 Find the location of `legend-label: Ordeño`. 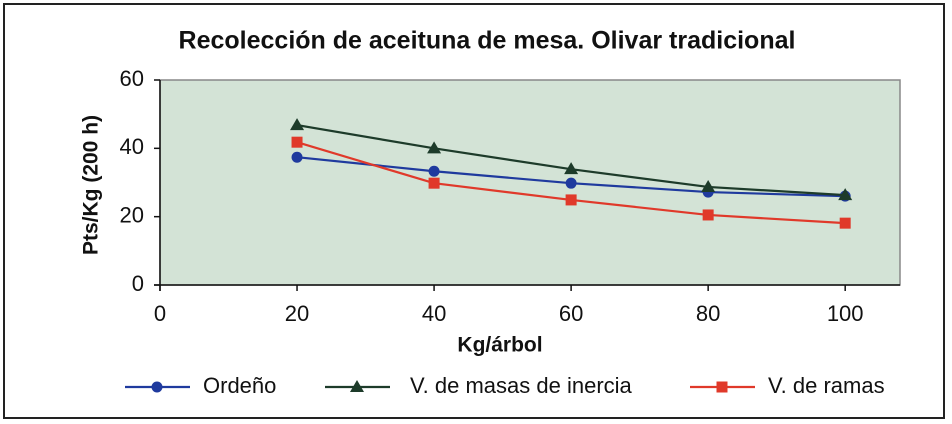

legend-label: Ordeño is located at coordinates (239, 385).